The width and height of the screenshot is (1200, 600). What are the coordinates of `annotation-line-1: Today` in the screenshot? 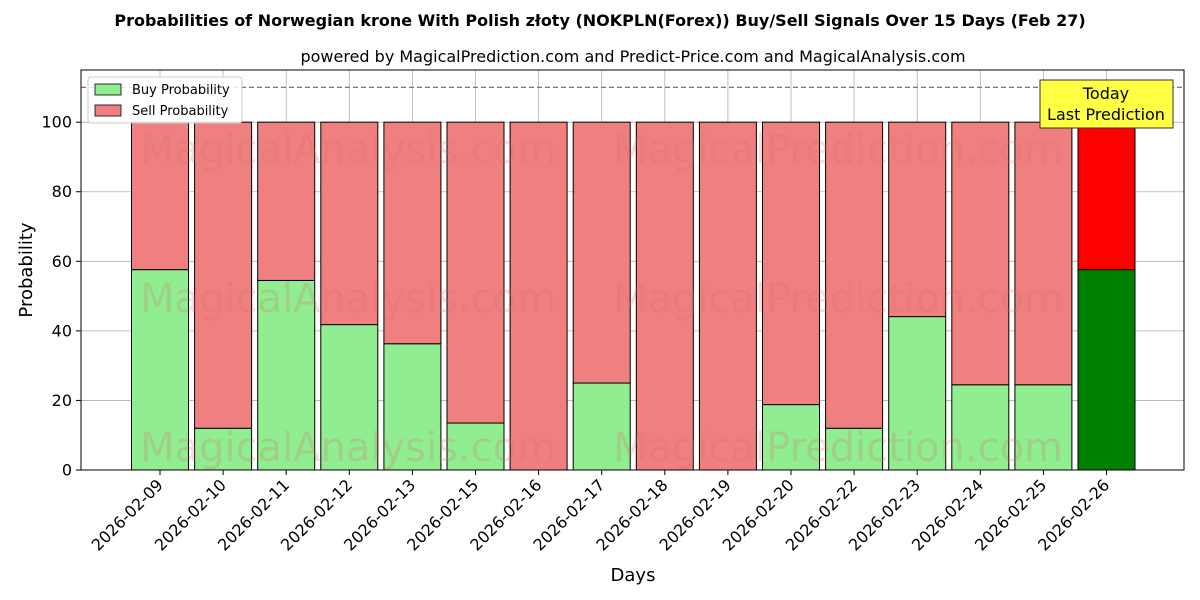 It's located at (1105, 93).